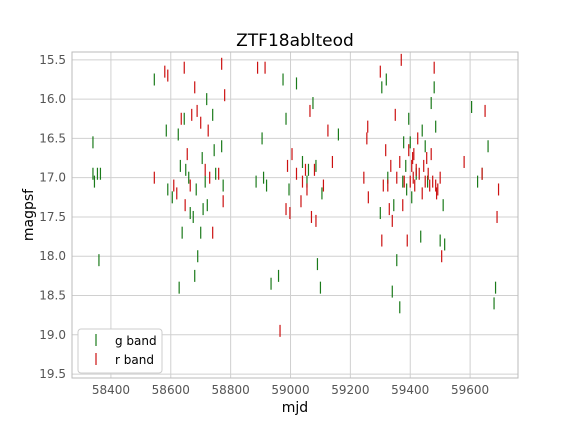  I want to click on x-tick-label: 59400, so click(410, 390).